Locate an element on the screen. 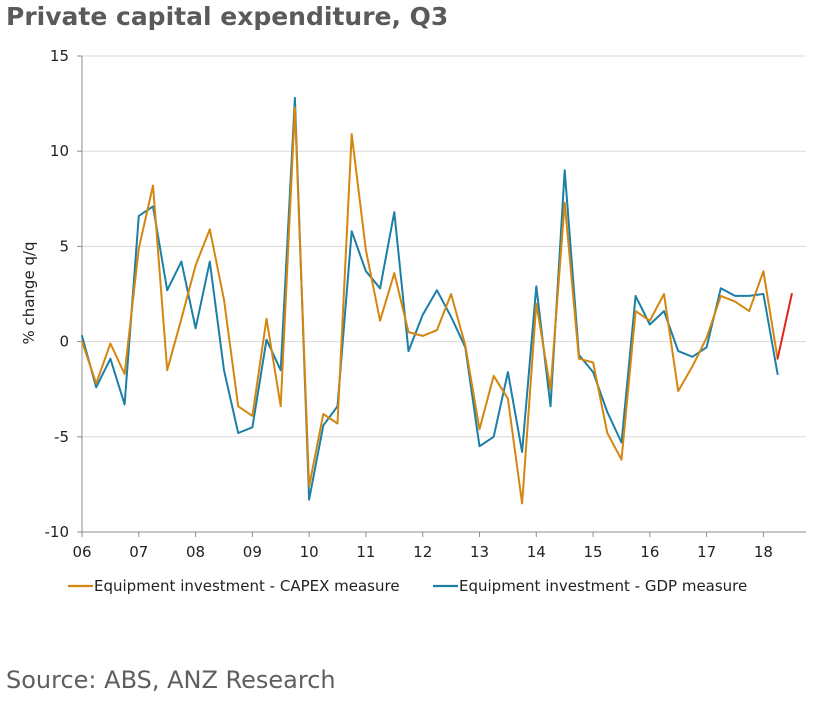 The height and width of the screenshot is (703, 818). y-tick-label: -10 is located at coordinates (57, 532).